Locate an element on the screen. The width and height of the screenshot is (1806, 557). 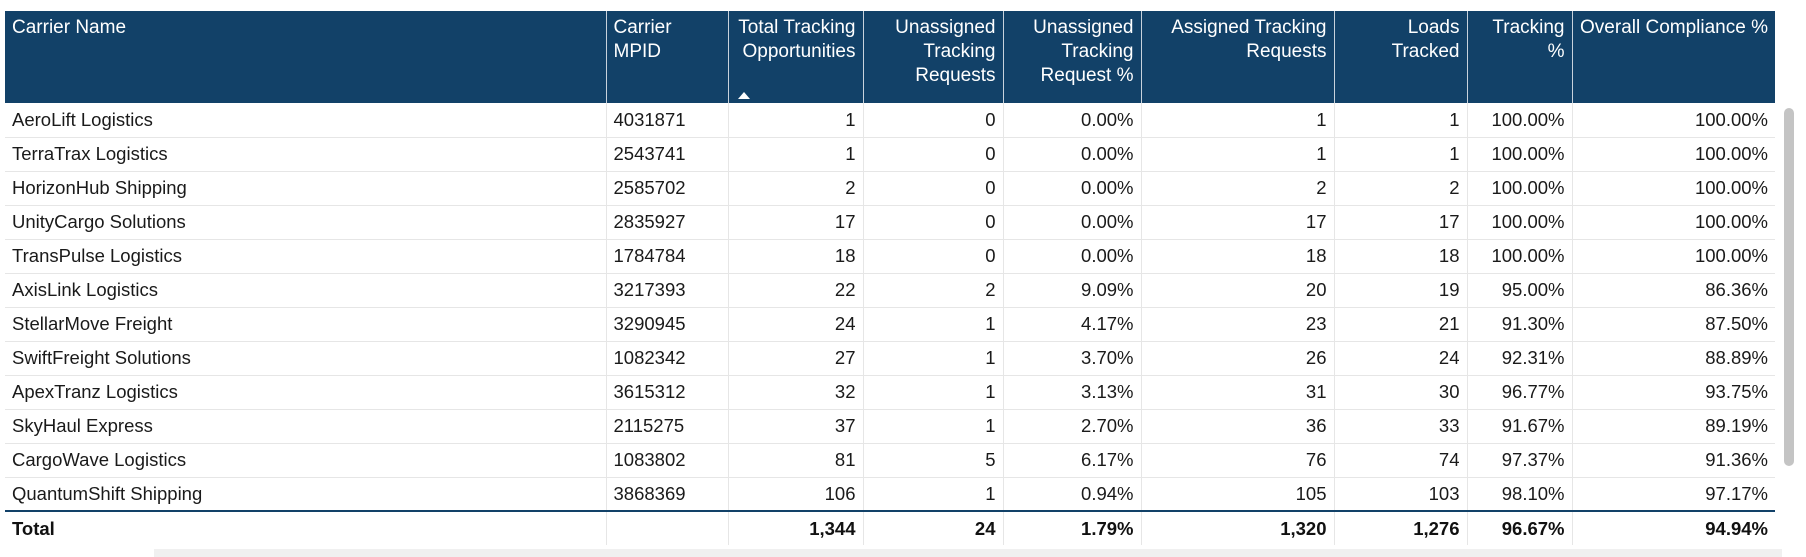
column-header-unassigned-tracking-request-pct: Unassigned Tracking Request % is located at coordinates (1072, 57).